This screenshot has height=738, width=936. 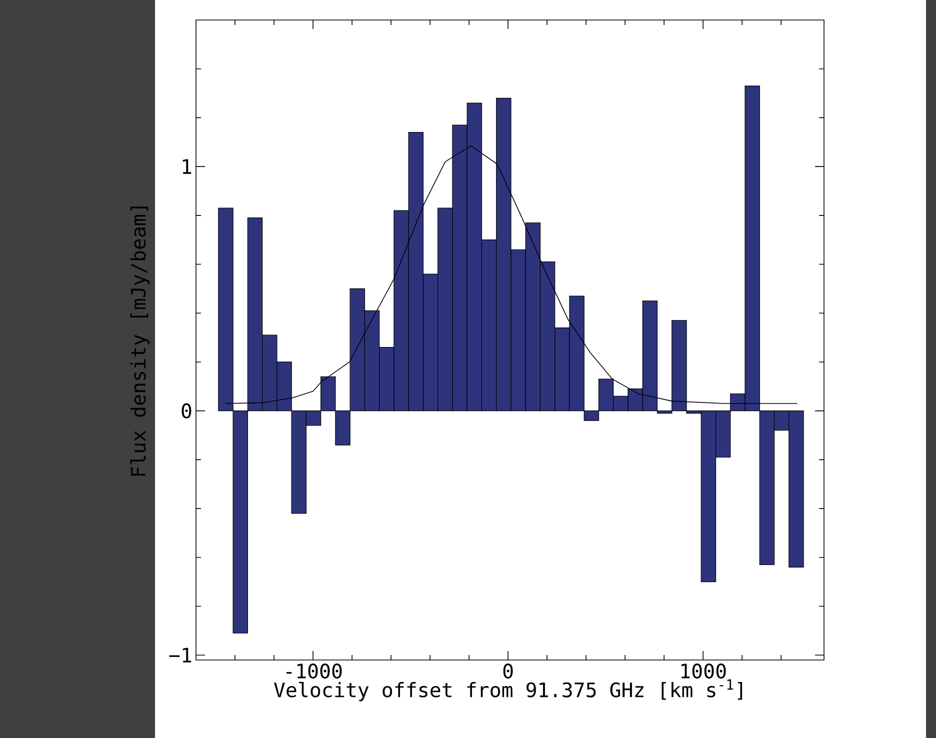 I want to click on x-tick-label: 0, so click(x=508, y=671).